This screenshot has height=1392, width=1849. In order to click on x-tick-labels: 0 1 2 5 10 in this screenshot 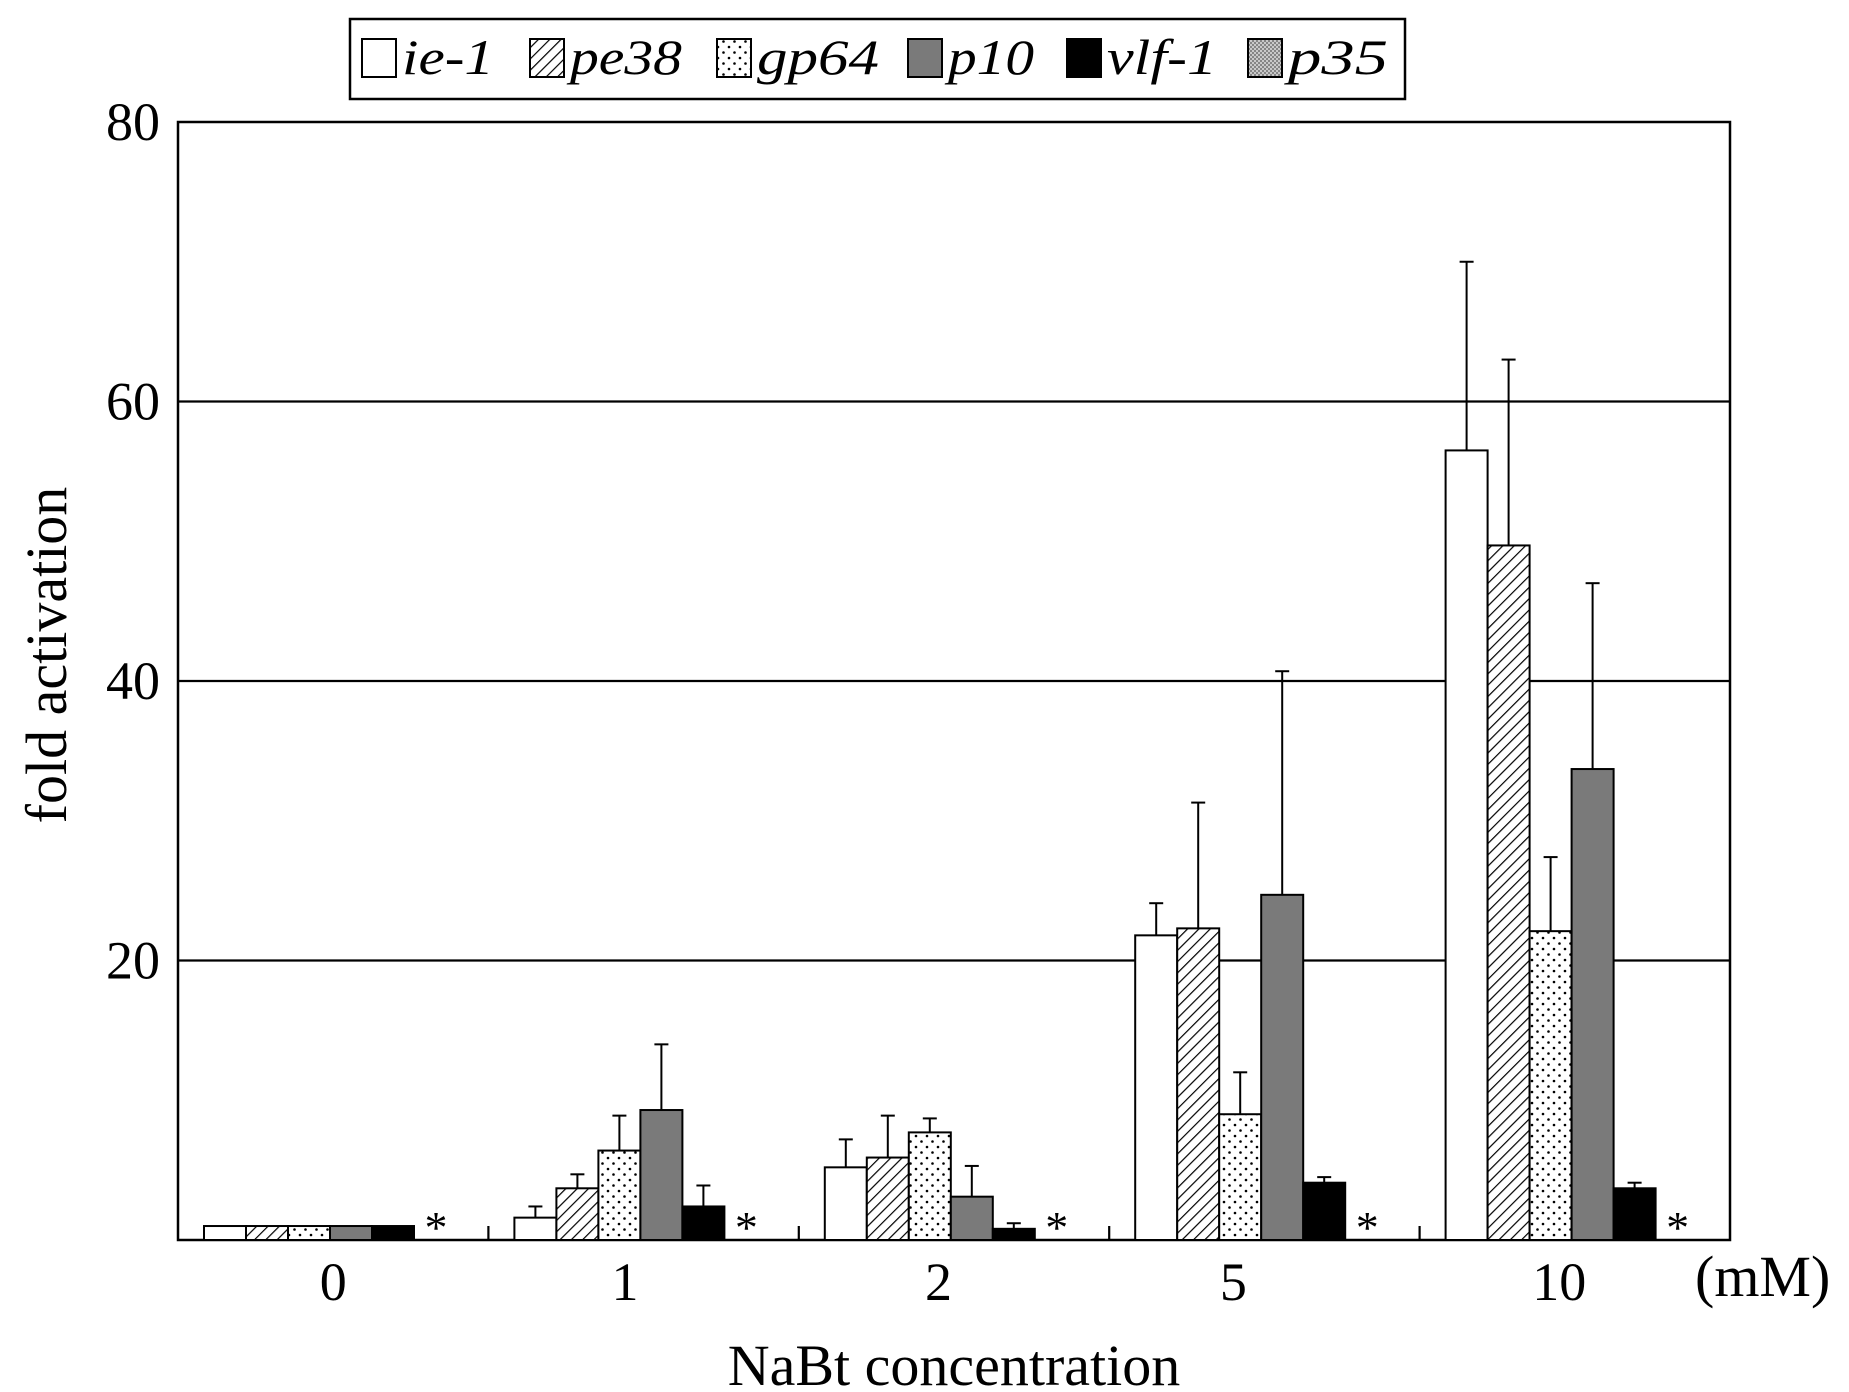, I will do `click(953, 1282)`.